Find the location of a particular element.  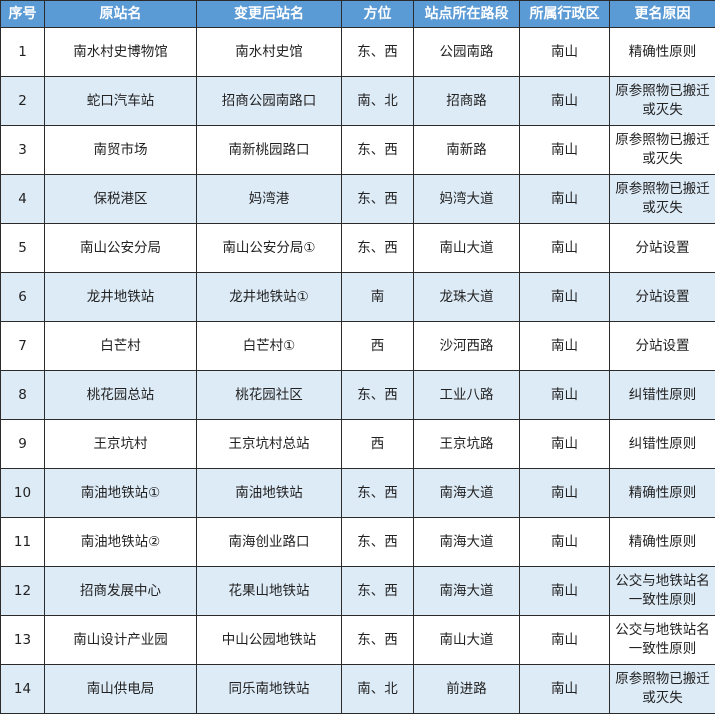

cell-reason: 公交与地铁站名一致性原则 is located at coordinates (662, 591).